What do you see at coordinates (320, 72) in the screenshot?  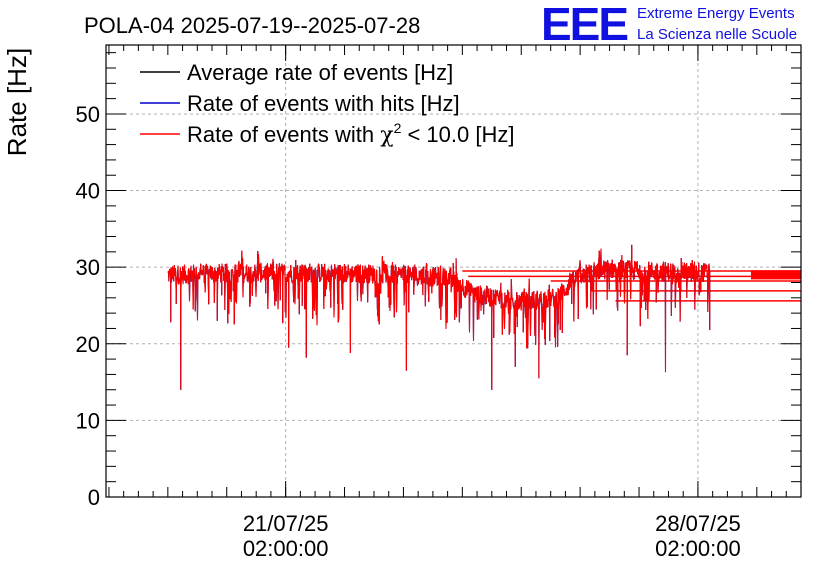 I see `legend-label-average: Average rate of events [Hz]` at bounding box center [320, 72].